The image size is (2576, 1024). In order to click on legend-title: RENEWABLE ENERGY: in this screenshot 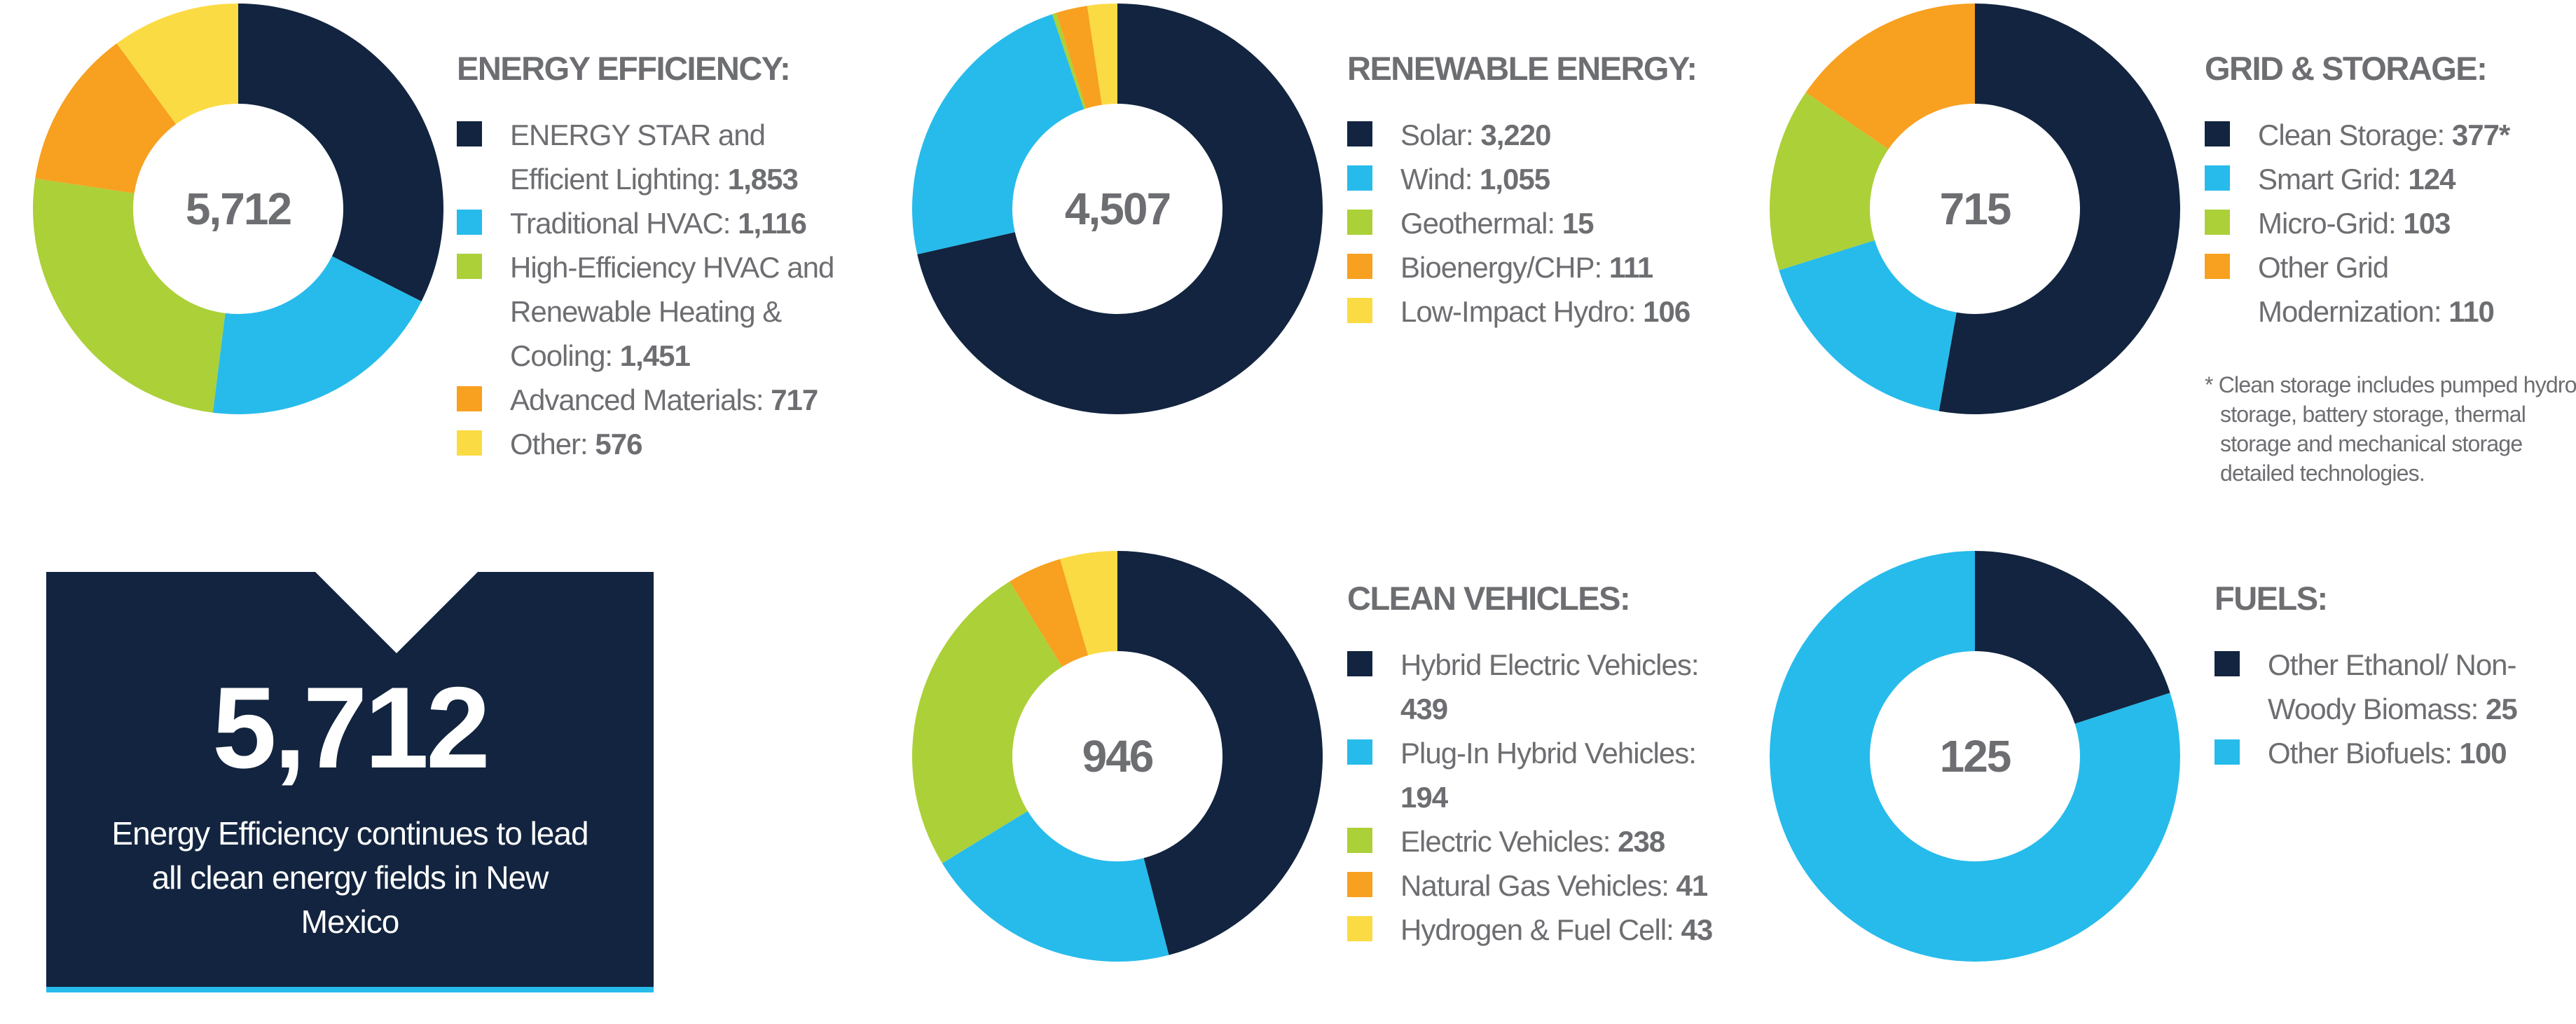, I will do `click(1522, 68)`.